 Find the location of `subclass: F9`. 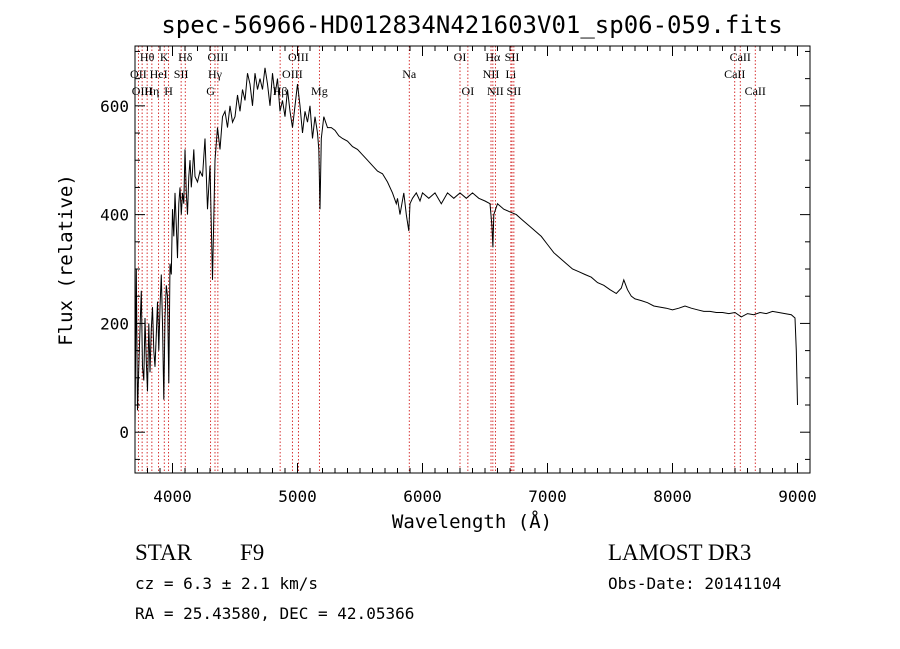

subclass: F9 is located at coordinates (252, 552).